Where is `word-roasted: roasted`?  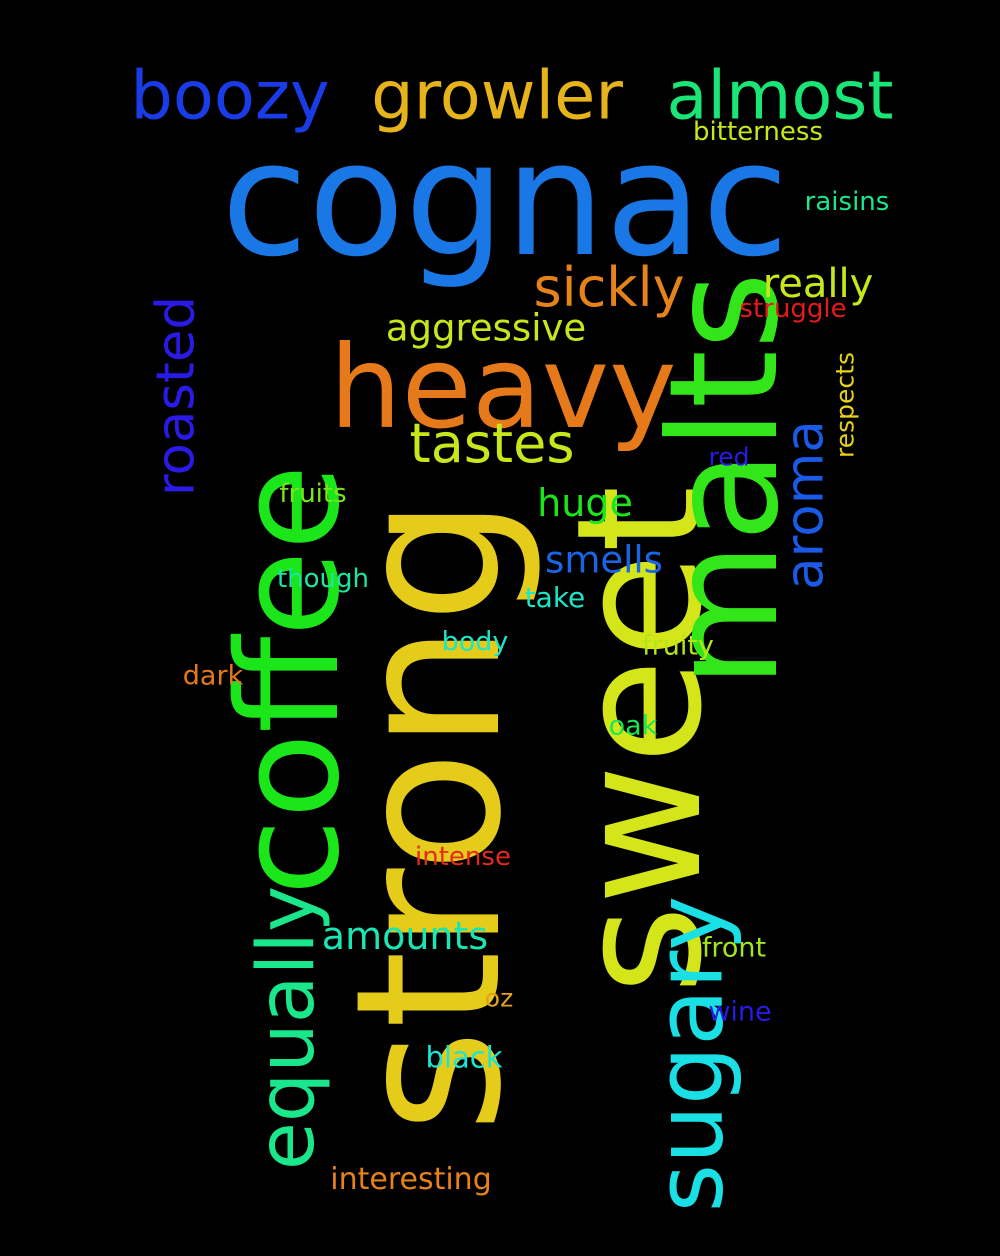 word-roasted: roasted is located at coordinates (176, 396).